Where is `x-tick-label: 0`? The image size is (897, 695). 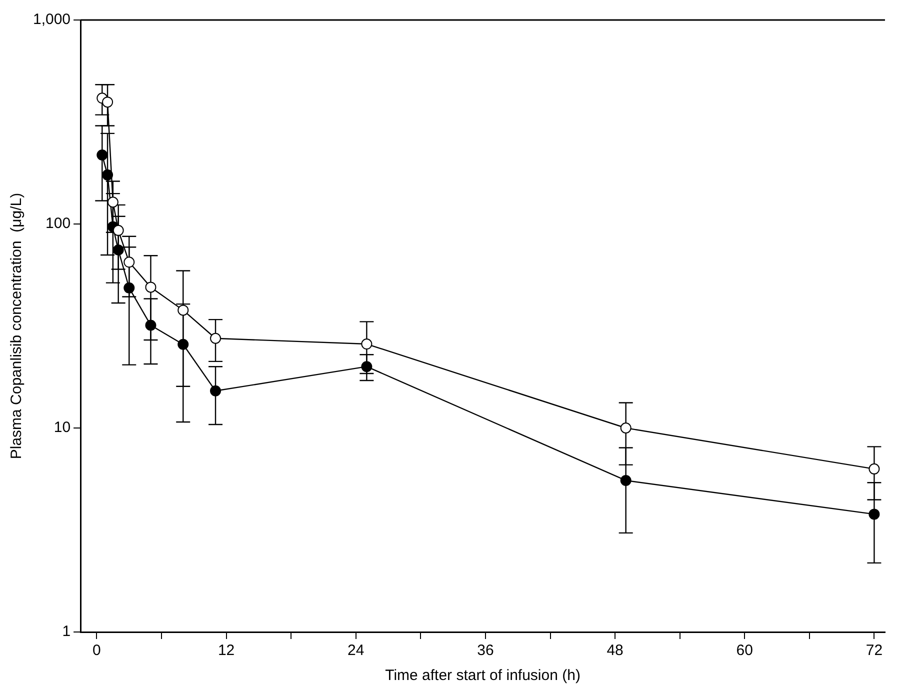 x-tick-label: 0 is located at coordinates (96, 651).